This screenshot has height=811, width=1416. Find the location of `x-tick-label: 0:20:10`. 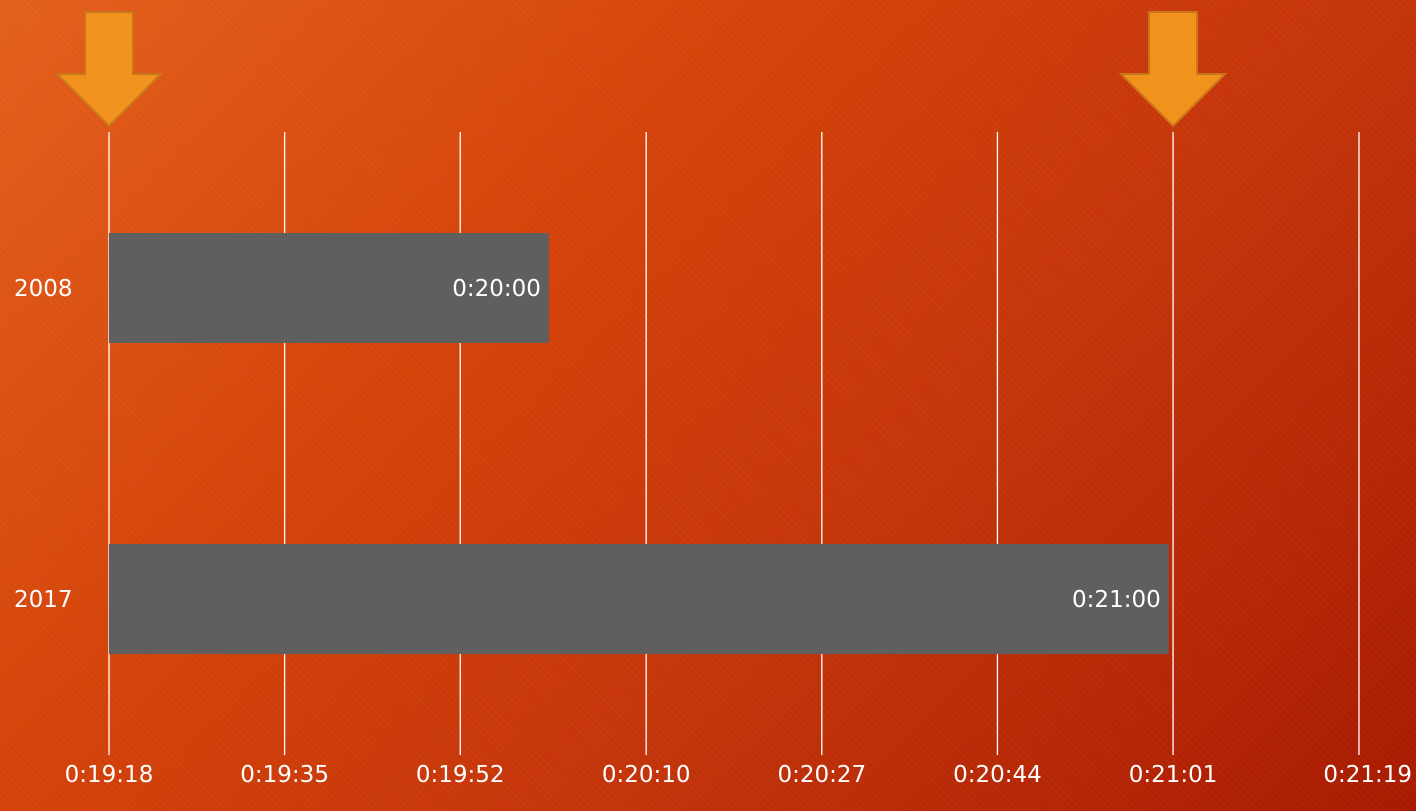

x-tick-label: 0:20:10 is located at coordinates (646, 775).